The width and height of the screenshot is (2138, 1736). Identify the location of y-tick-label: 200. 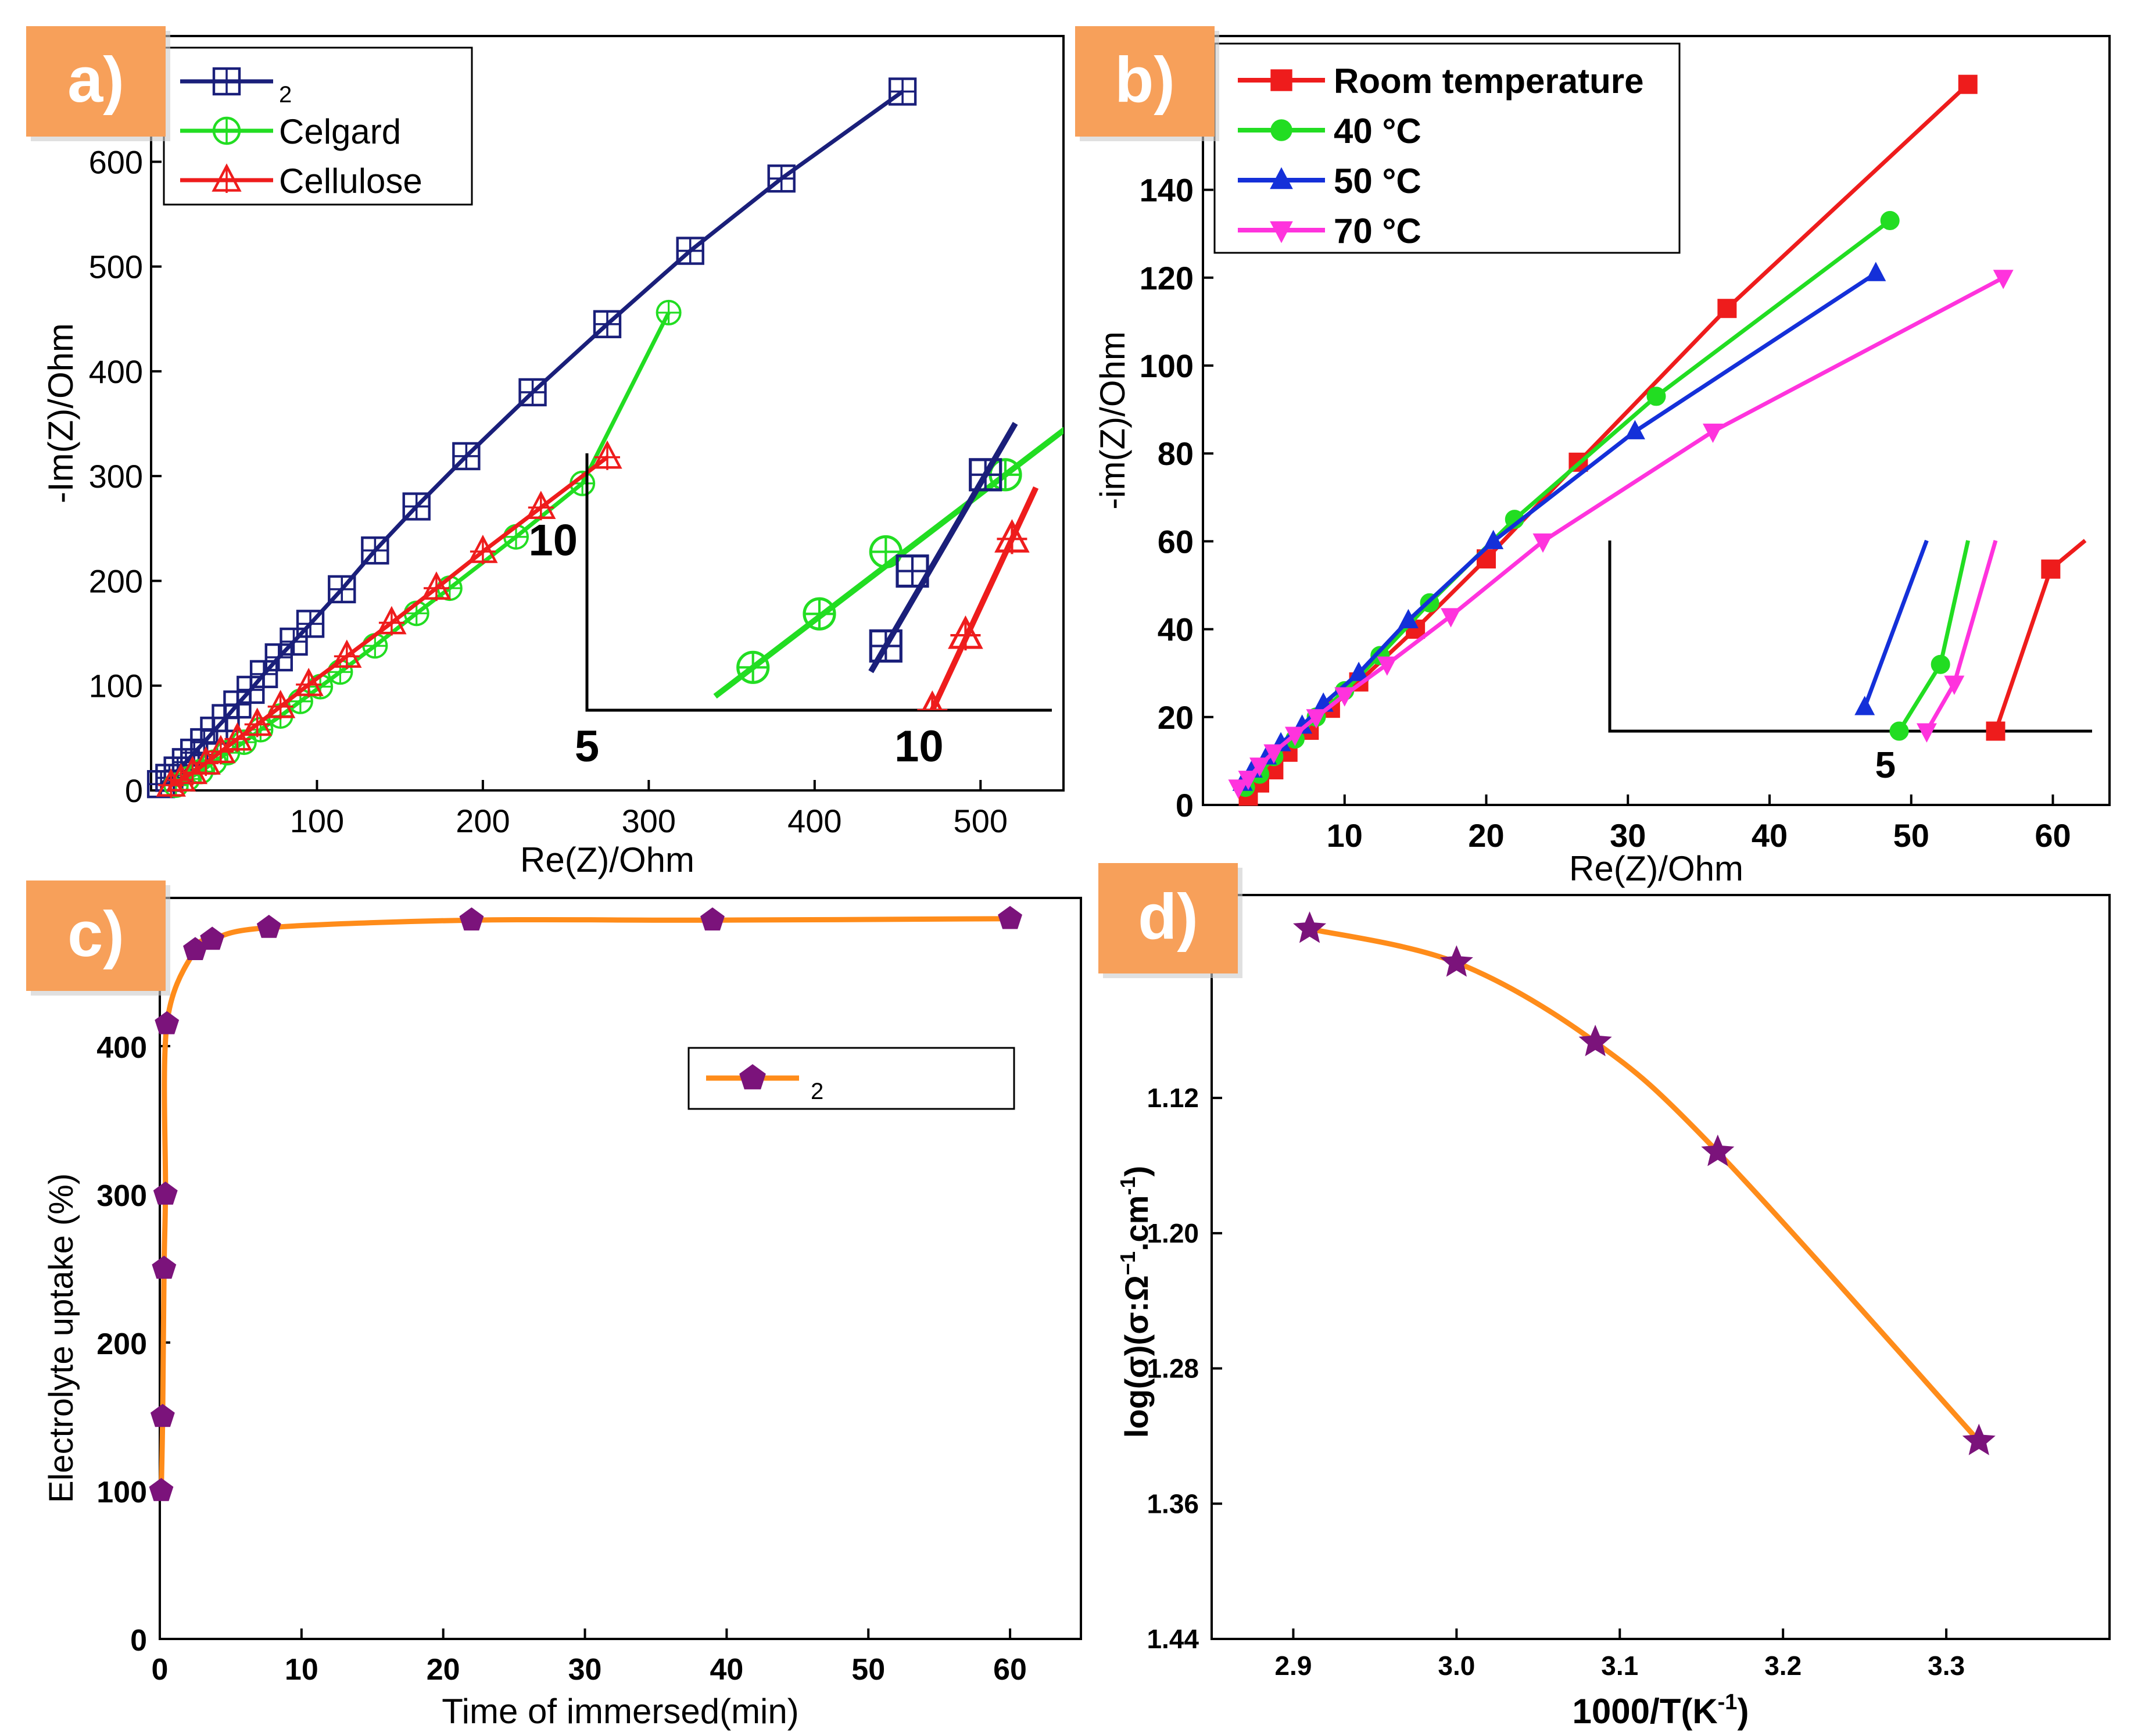
(121, 1344).